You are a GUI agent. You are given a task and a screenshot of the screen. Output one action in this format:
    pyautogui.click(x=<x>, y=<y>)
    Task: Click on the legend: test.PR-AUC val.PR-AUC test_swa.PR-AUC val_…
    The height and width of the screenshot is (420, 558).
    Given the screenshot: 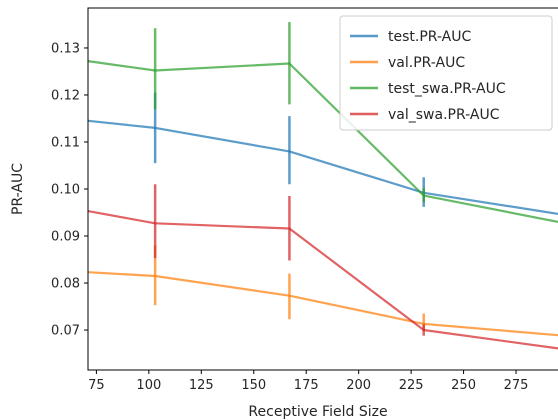 What is the action you would take?
    pyautogui.click(x=446, y=73)
    